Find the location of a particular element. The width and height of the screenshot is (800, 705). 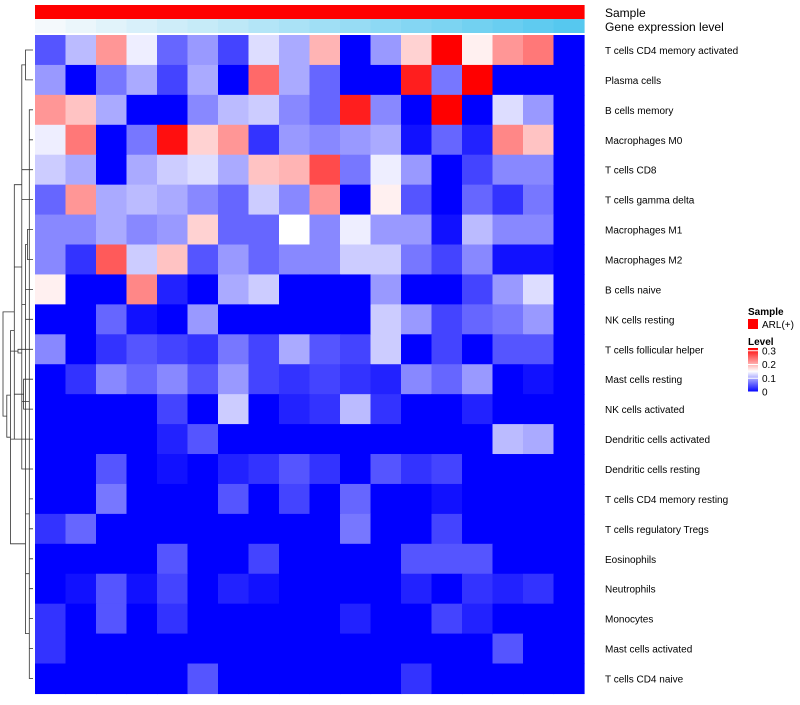

row-label: Mast cells activated is located at coordinates (648, 650).